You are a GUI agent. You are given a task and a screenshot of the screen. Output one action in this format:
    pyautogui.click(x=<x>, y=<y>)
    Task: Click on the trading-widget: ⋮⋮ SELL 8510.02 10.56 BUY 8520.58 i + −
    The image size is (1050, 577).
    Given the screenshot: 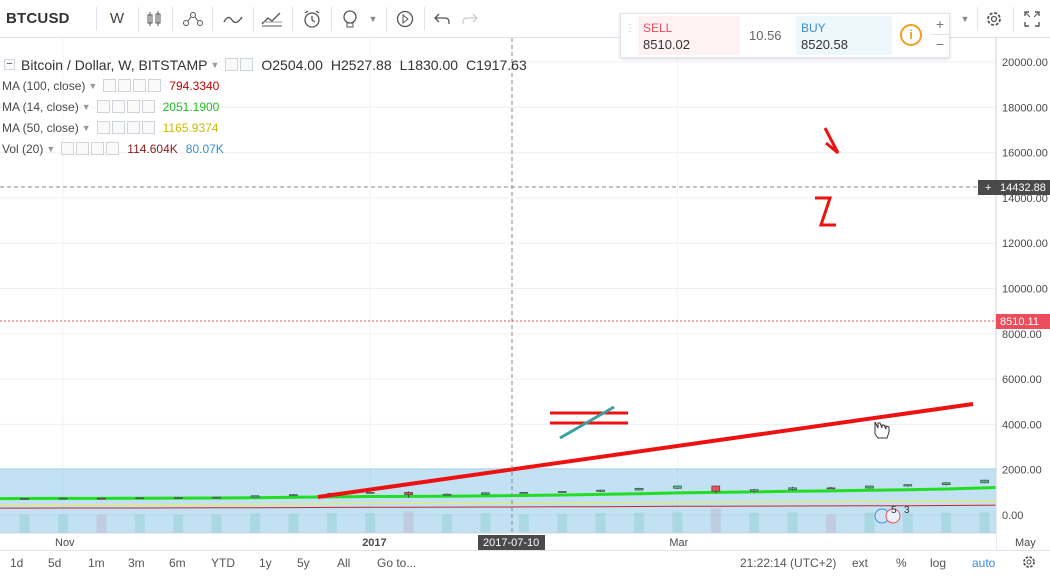 What is the action you would take?
    pyautogui.click(x=785, y=35)
    